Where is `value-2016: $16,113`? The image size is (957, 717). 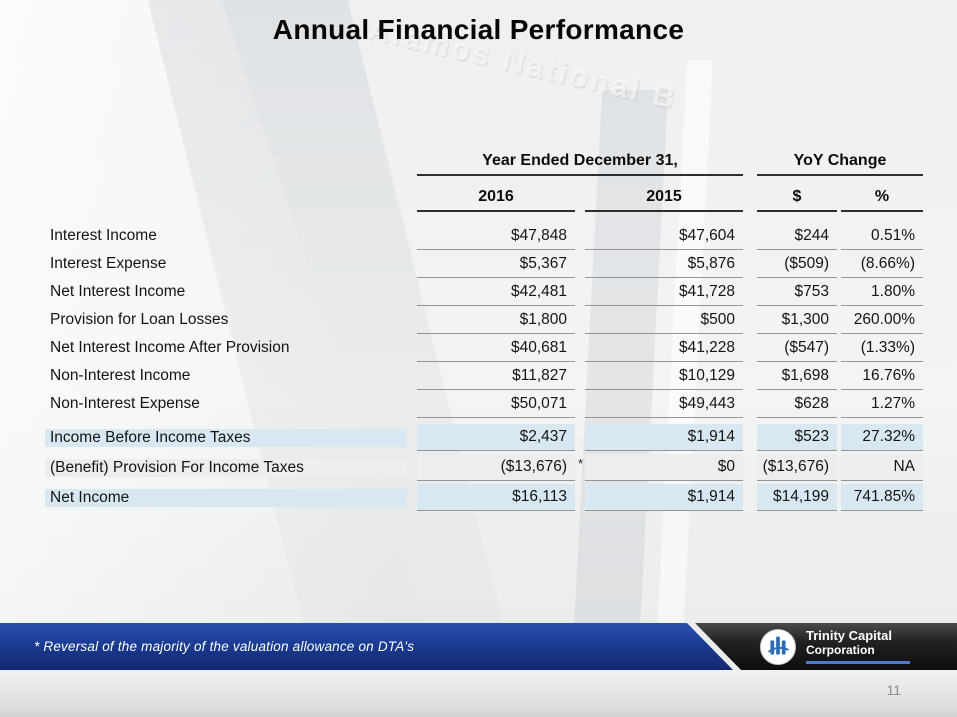 value-2016: $16,113 is located at coordinates (496, 497).